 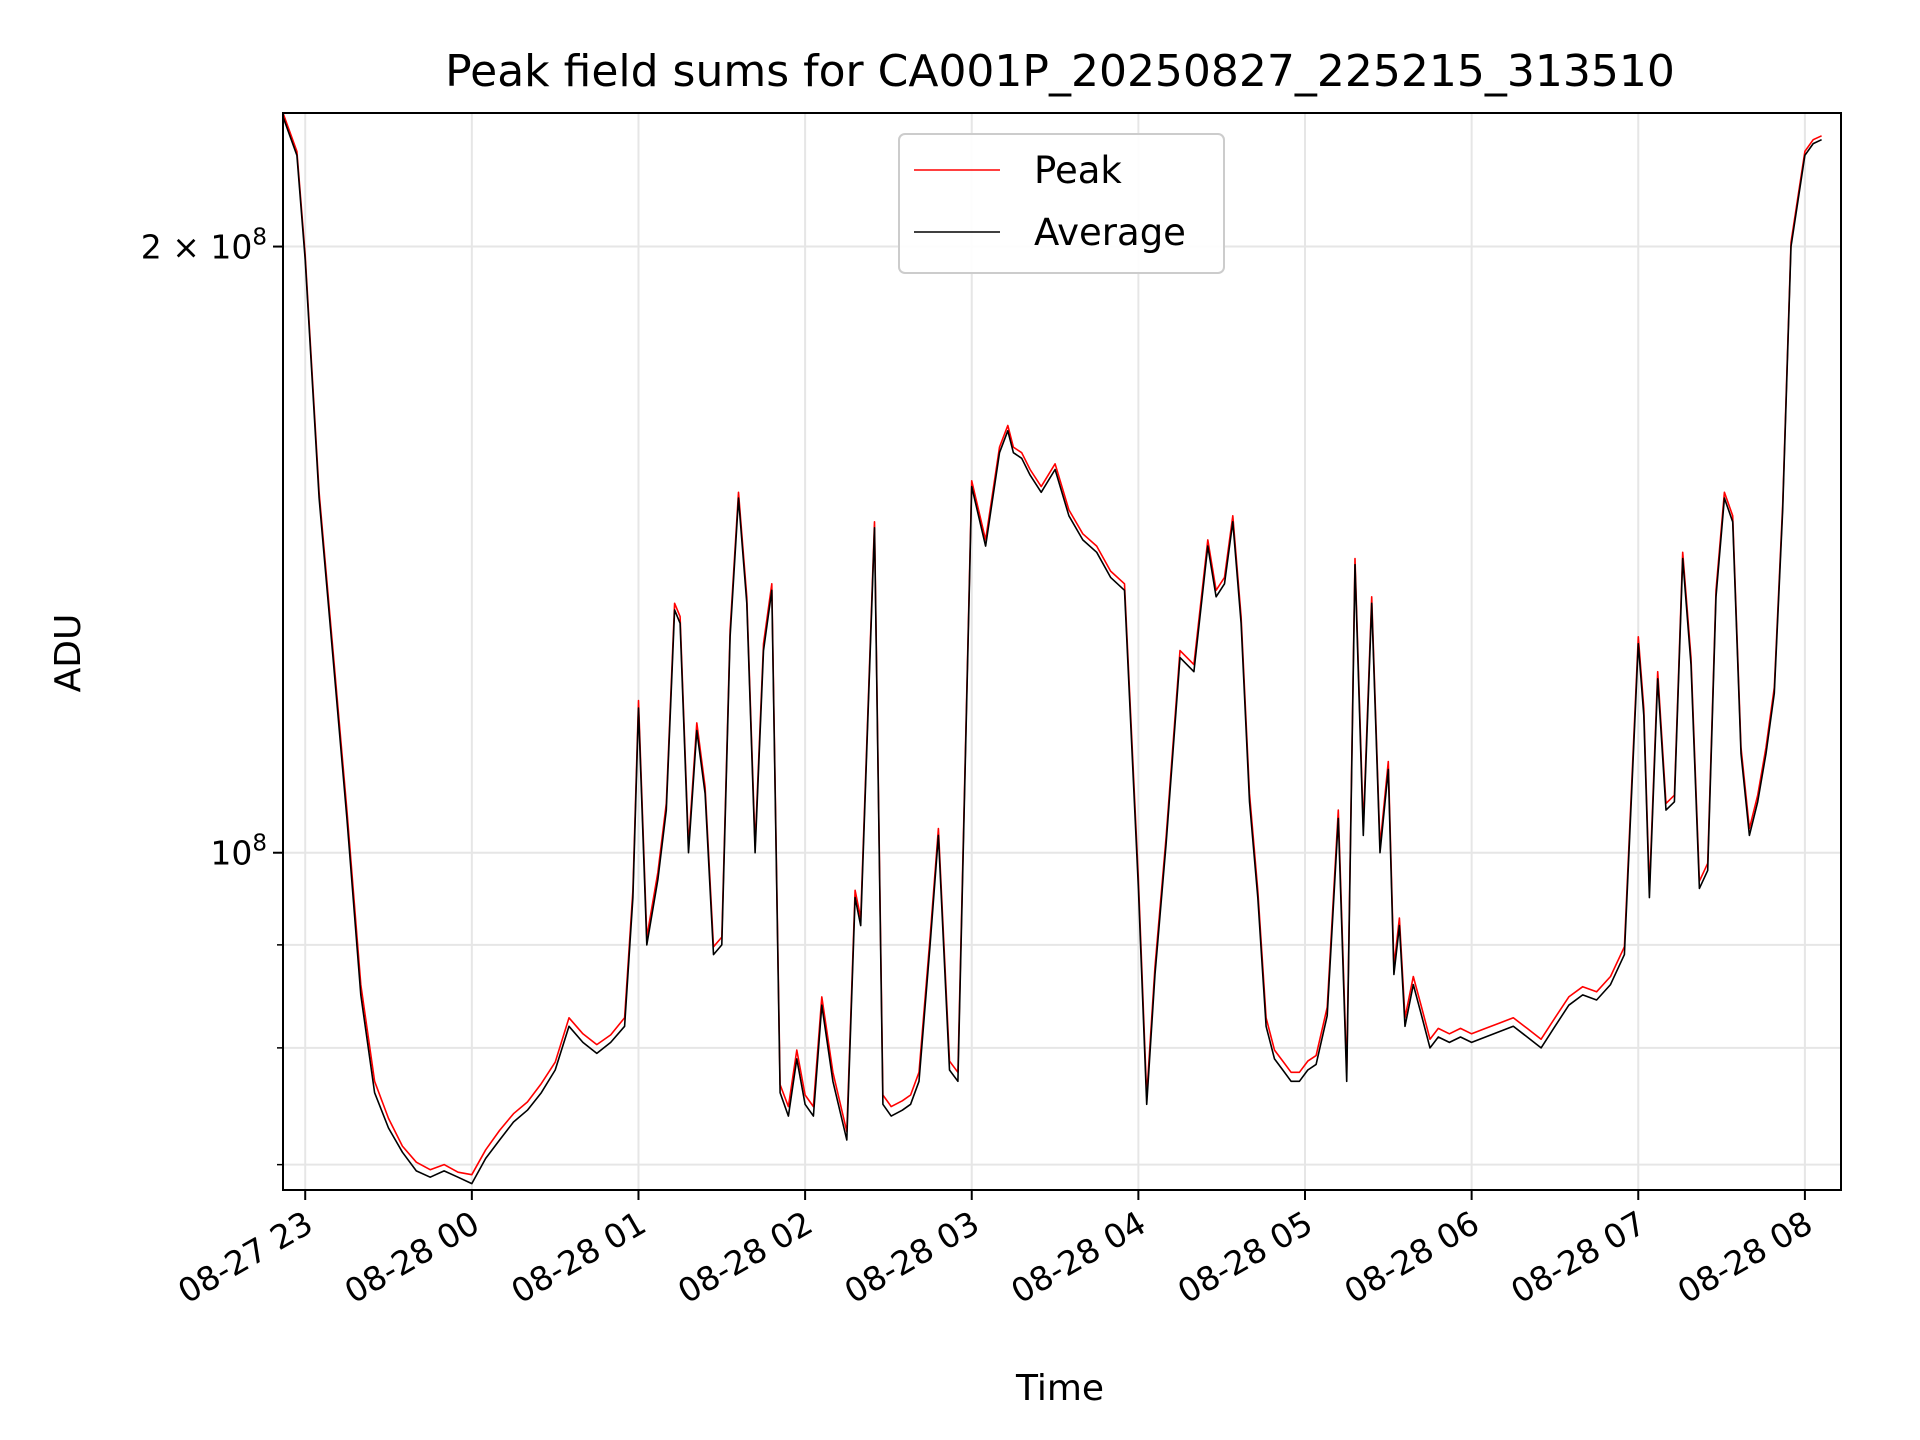 What do you see at coordinates (1078, 170) in the screenshot?
I see `legend-label-peak: Peak` at bounding box center [1078, 170].